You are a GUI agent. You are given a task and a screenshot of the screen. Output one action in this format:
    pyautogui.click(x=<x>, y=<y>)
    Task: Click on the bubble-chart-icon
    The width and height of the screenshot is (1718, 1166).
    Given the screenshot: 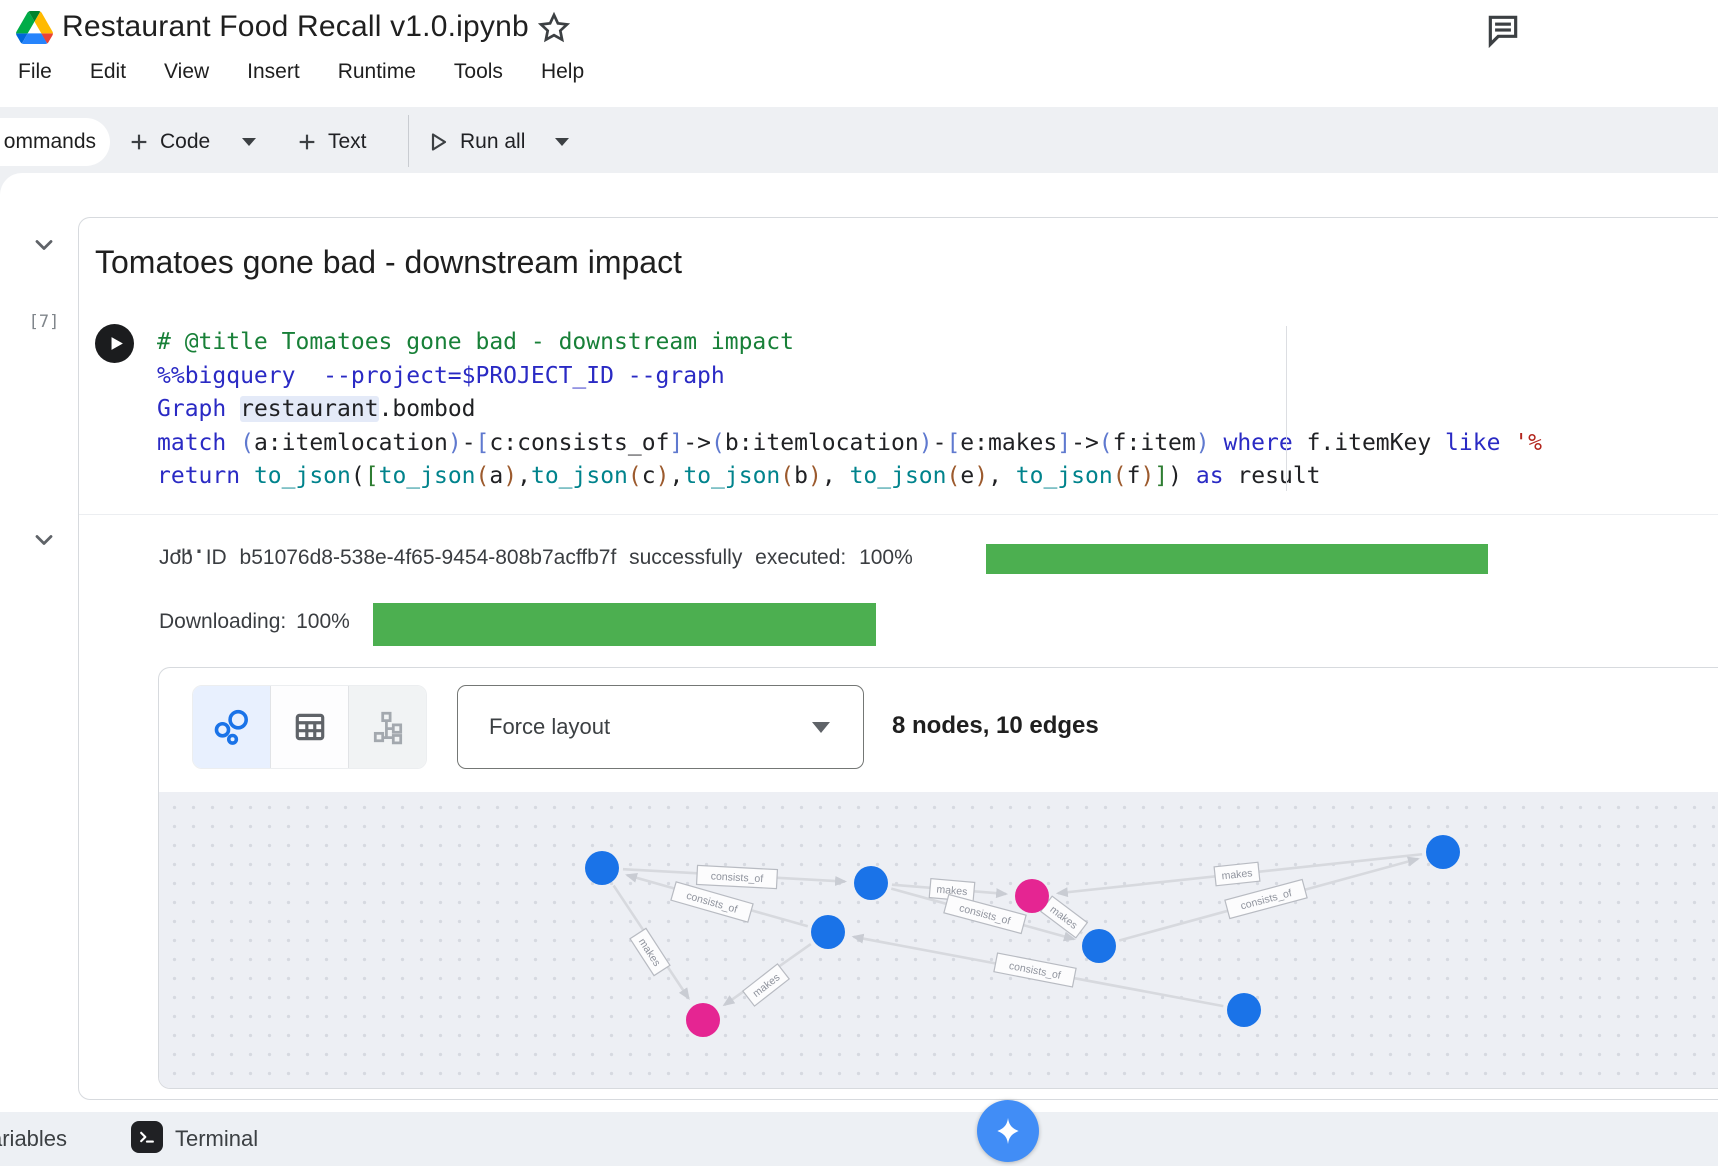 What is the action you would take?
    pyautogui.click(x=231, y=727)
    